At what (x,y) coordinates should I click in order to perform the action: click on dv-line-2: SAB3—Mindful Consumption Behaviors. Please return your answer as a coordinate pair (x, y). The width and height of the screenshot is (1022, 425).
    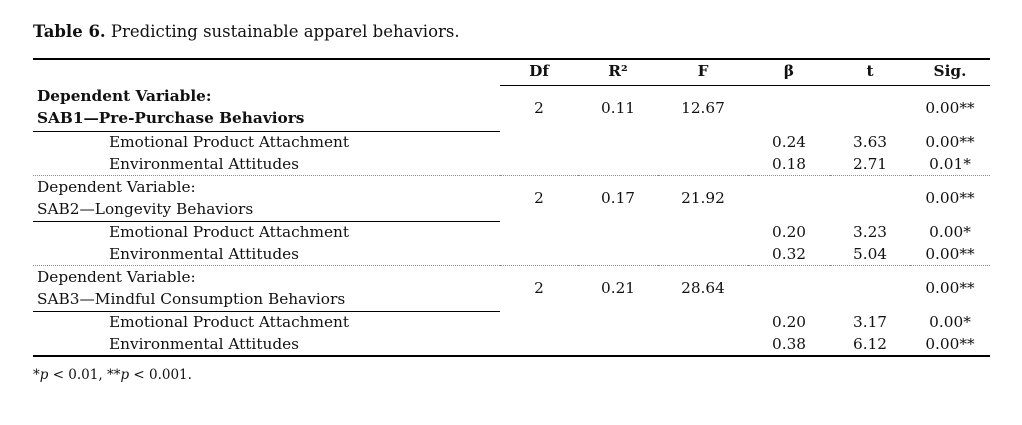
    Looking at the image, I should click on (191, 298).